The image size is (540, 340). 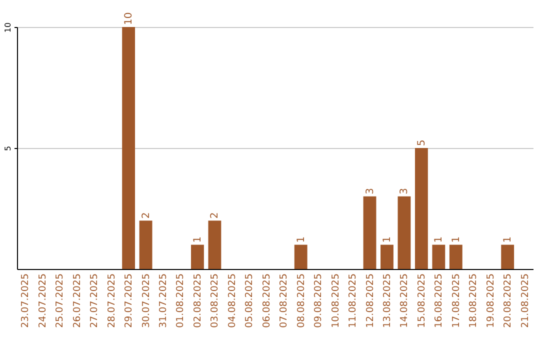 What do you see at coordinates (353, 301) in the screenshot?
I see `x-tick-label: 11.08.2025` at bounding box center [353, 301].